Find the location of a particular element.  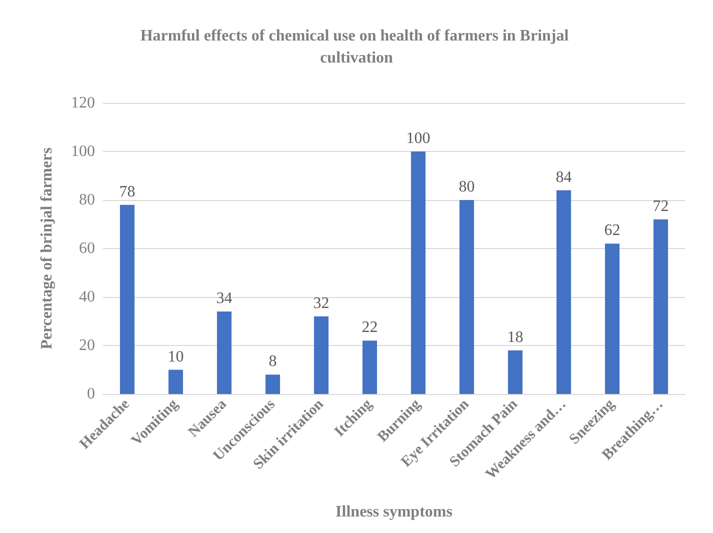

y-axis-title: Percentage of brinjal farmers is located at coordinates (47, 249).